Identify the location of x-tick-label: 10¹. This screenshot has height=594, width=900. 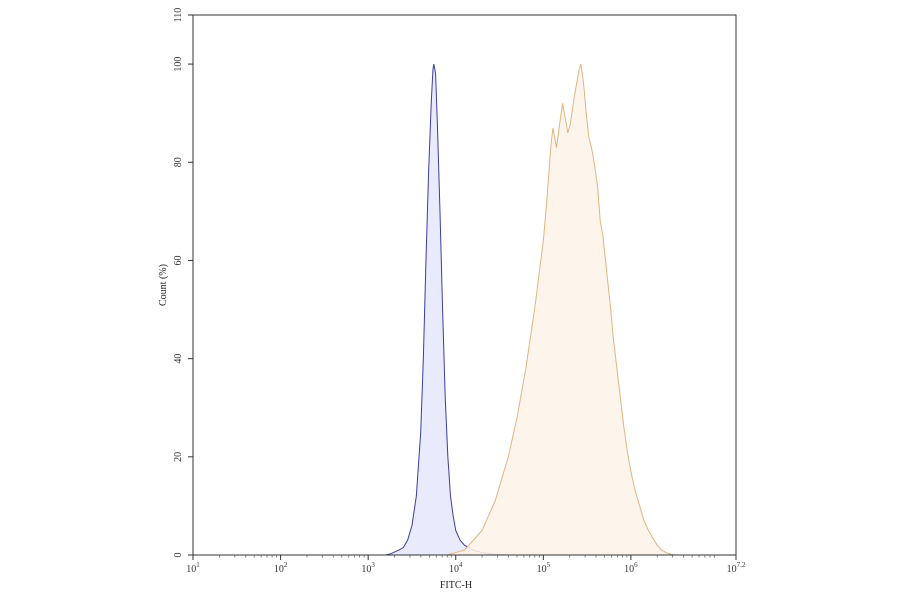
(193, 568).